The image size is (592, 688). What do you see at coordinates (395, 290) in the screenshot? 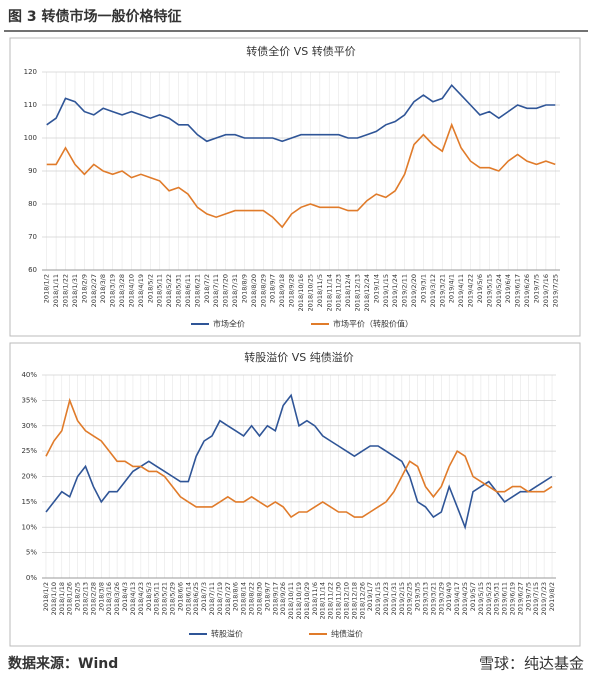
I see `x-tick-label: 2019/1/24` at bounding box center [395, 290].